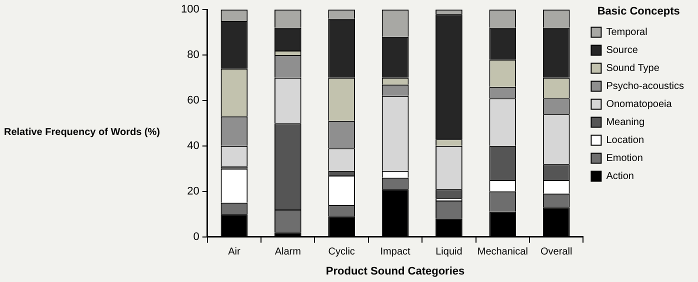  Describe the element at coordinates (502, 252) in the screenshot. I see `x-tick-label: Mechanical` at that location.